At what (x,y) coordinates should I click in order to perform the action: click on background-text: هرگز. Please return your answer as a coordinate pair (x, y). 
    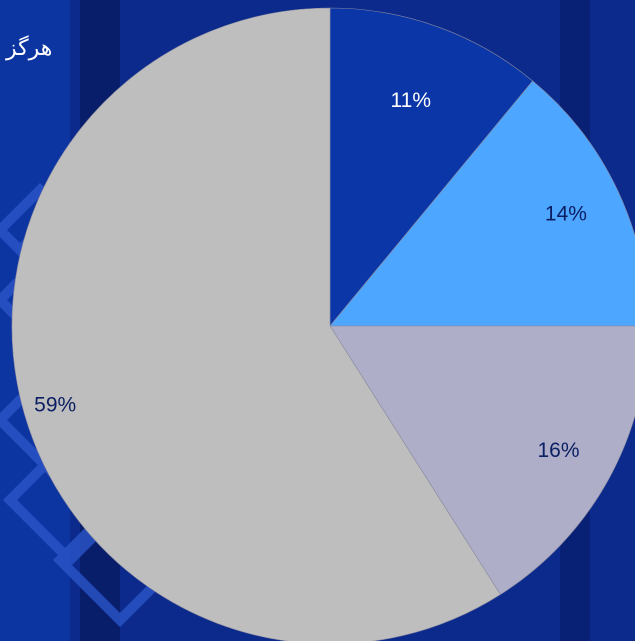
    Looking at the image, I should click on (29, 48).